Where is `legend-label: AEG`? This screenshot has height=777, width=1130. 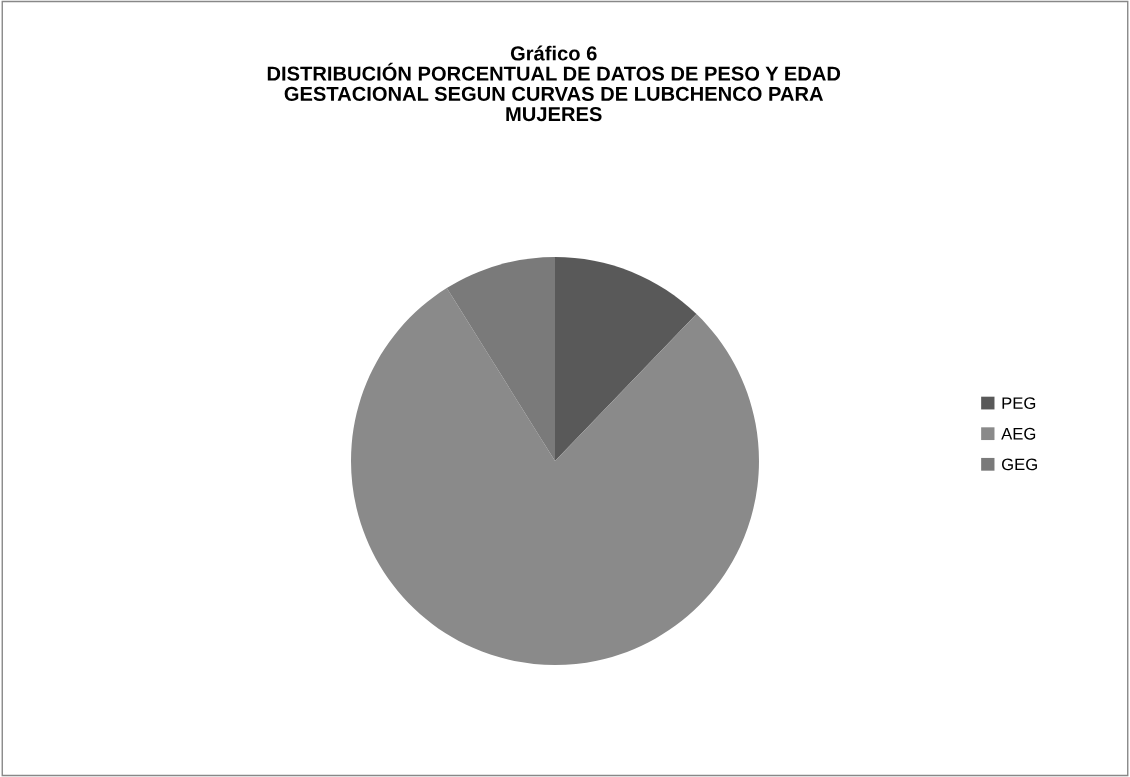
legend-label: AEG is located at coordinates (1018, 433).